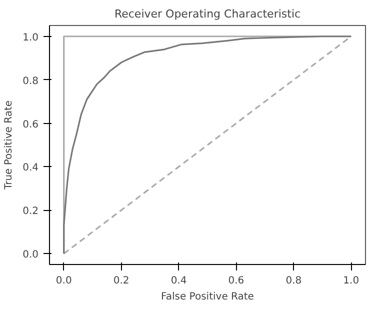 The width and height of the screenshot is (376, 314). What do you see at coordinates (30, 255) in the screenshot?
I see `y-tick-label: 0.0` at bounding box center [30, 255].